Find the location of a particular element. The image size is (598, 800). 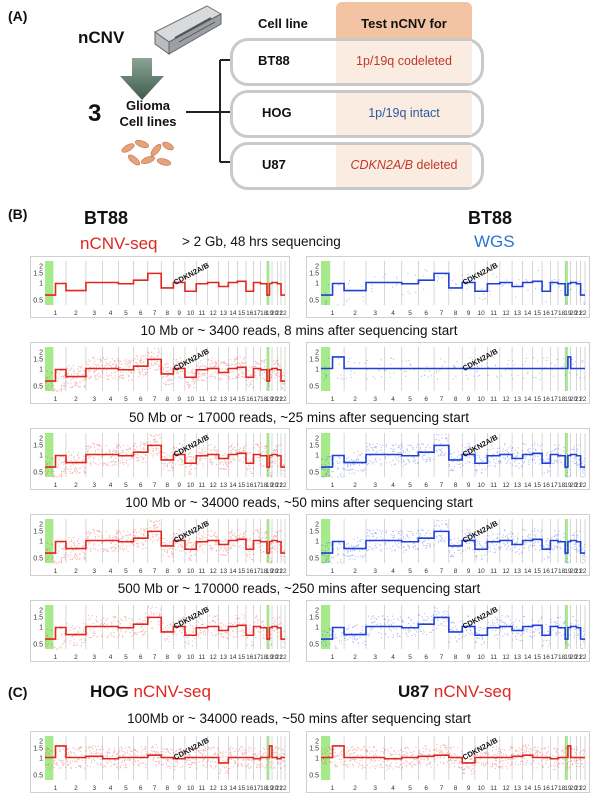

y-tick-label: 1.5 is located at coordinates (38, 446).